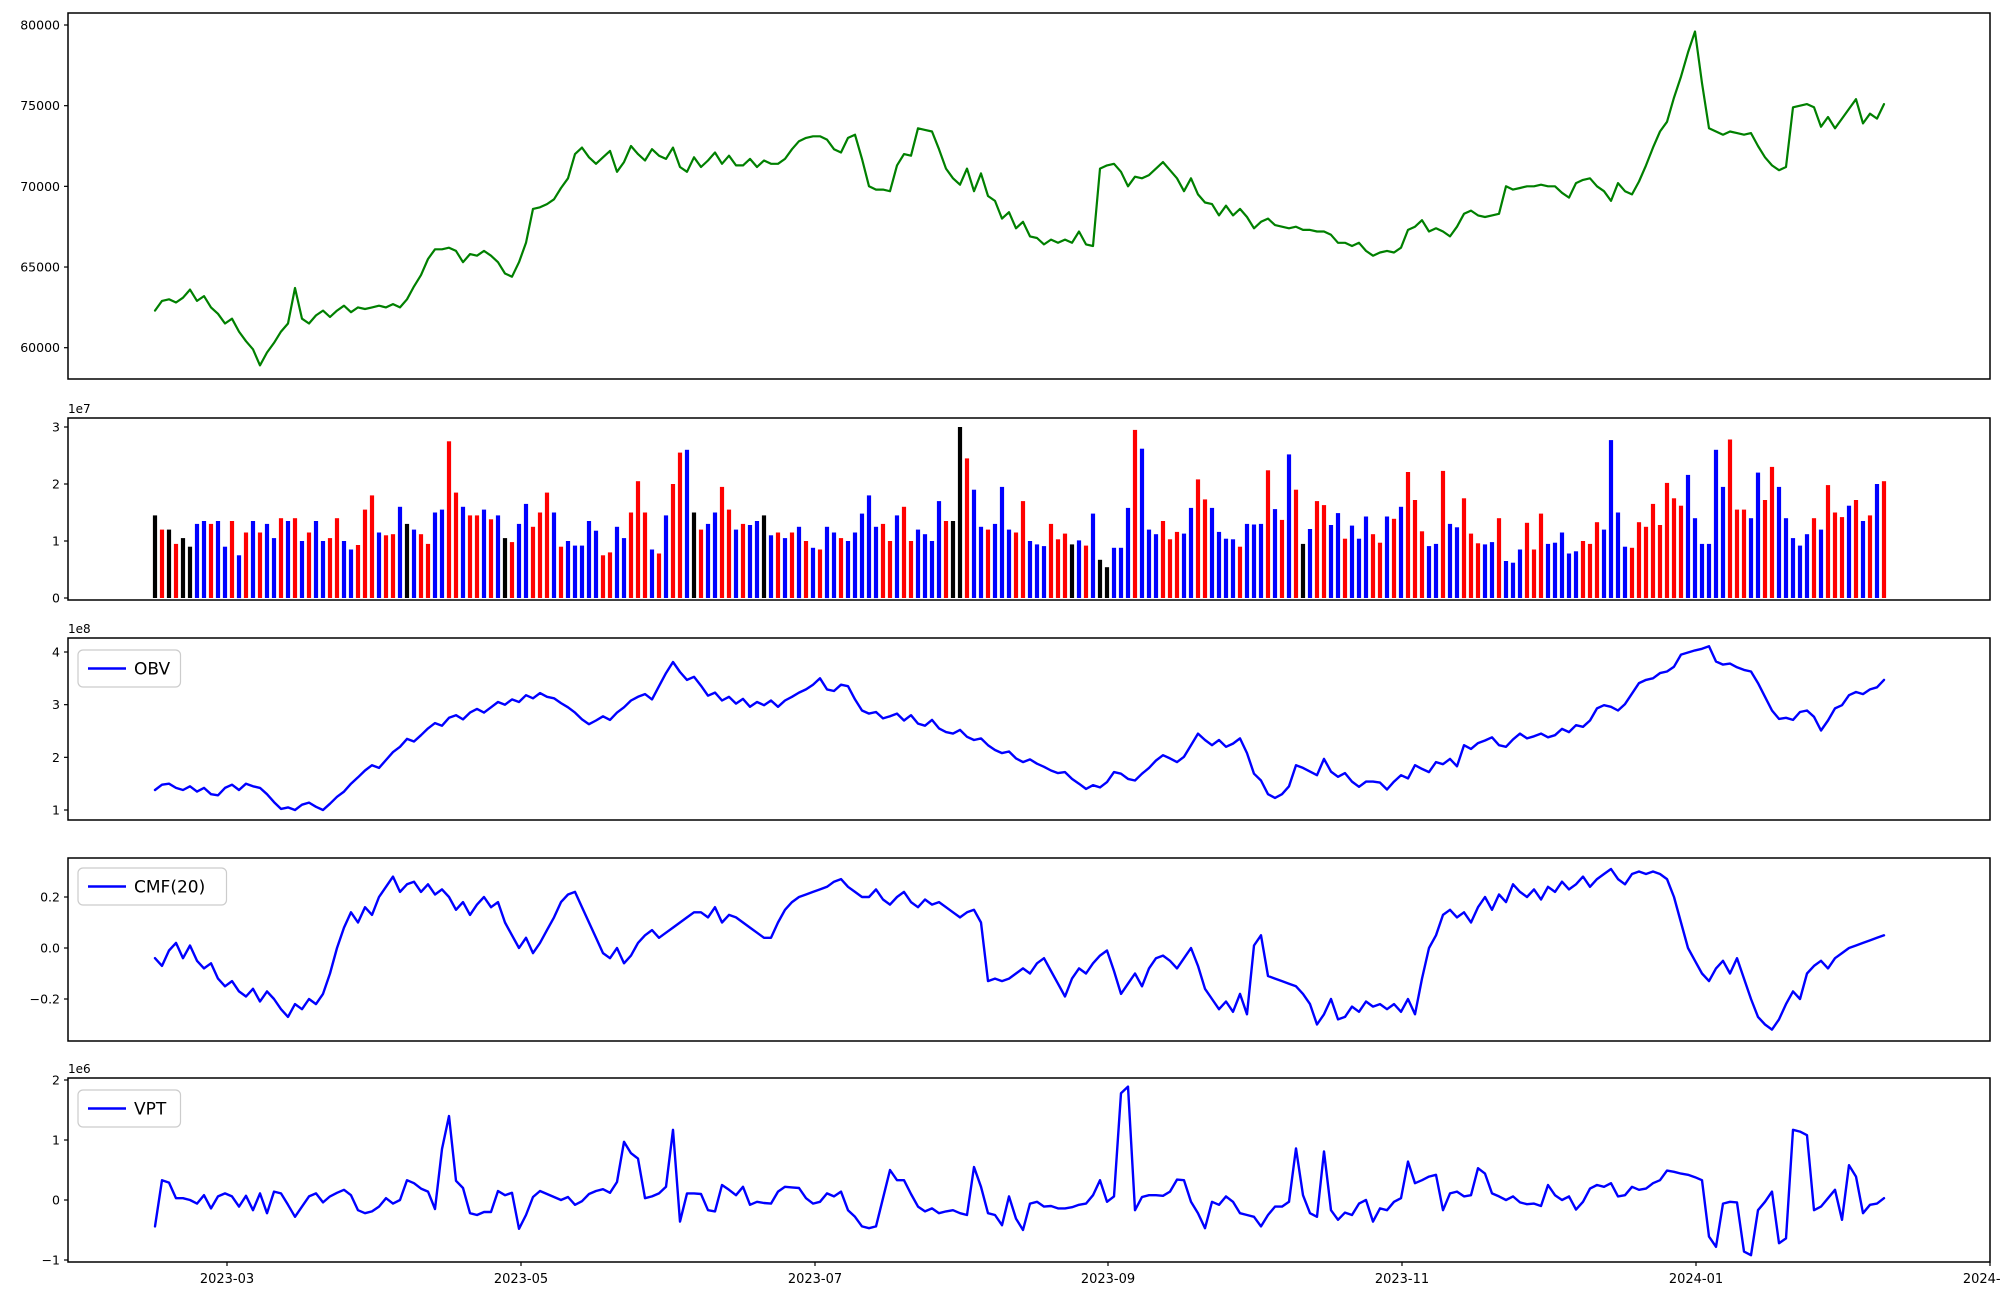 Image resolution: width=2000 pixels, height=1300 pixels. Describe the element at coordinates (40, 25) in the screenshot. I see `price-y-tick-label: 80000` at that location.